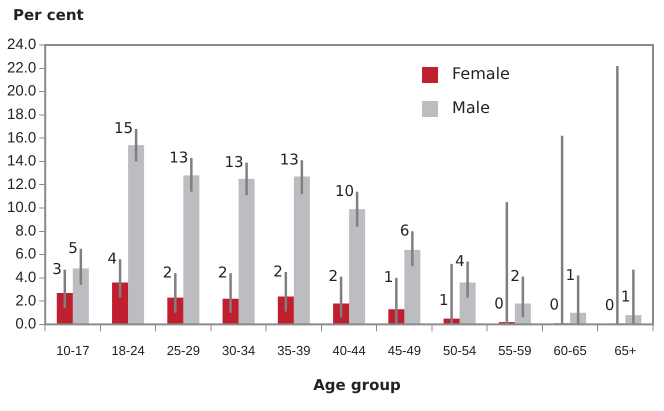 The height and width of the screenshot is (411, 664). Describe the element at coordinates (459, 350) in the screenshot. I see `x-tick-label: 50-54` at that location.